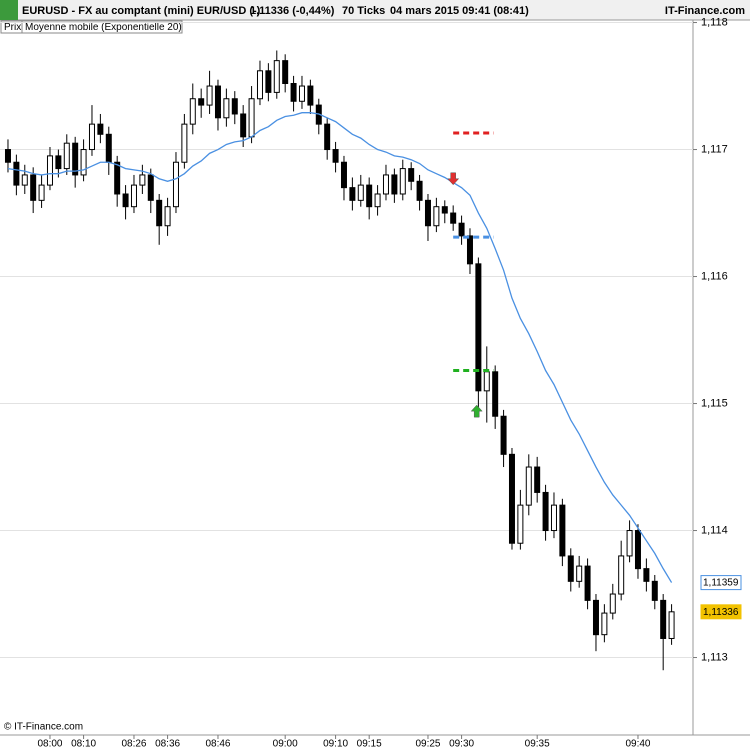 The image size is (750, 750). I want to click on source: IT-Finance.com, so click(705, 11).